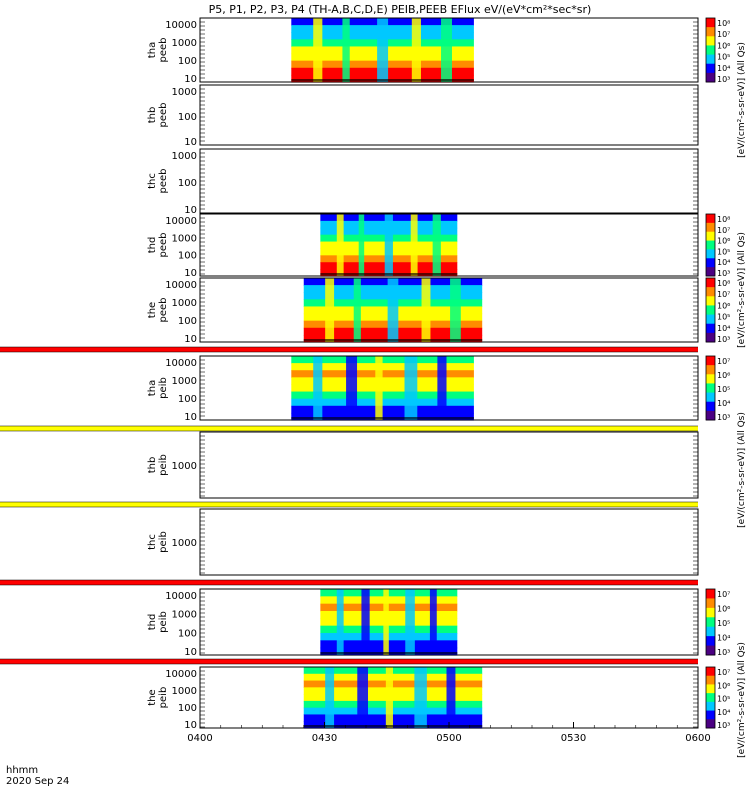 Image resolution: width=750 pixels, height=800 pixels. What do you see at coordinates (152, 245) in the screenshot?
I see `panel-label-probe: thd` at bounding box center [152, 245].